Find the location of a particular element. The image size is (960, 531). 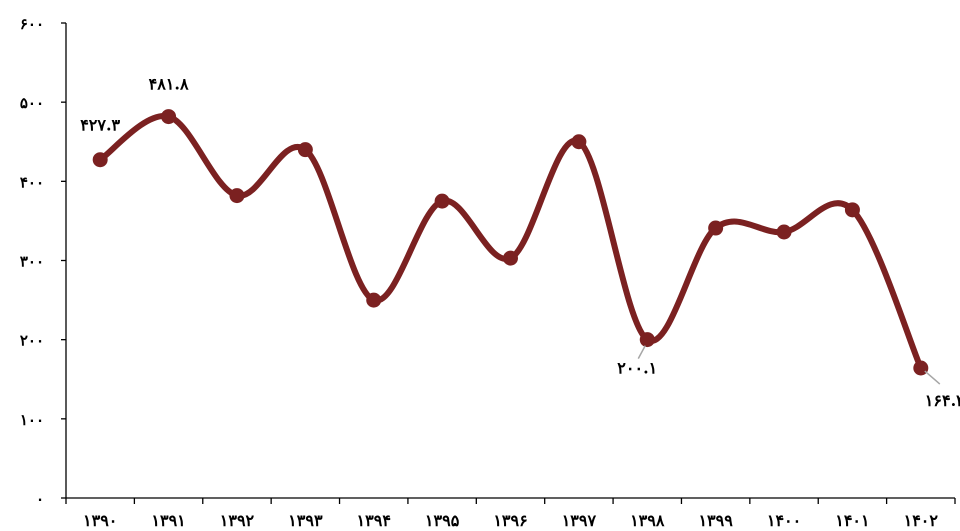

x-tick-label: ۱۳۹۳ is located at coordinates (305, 520).